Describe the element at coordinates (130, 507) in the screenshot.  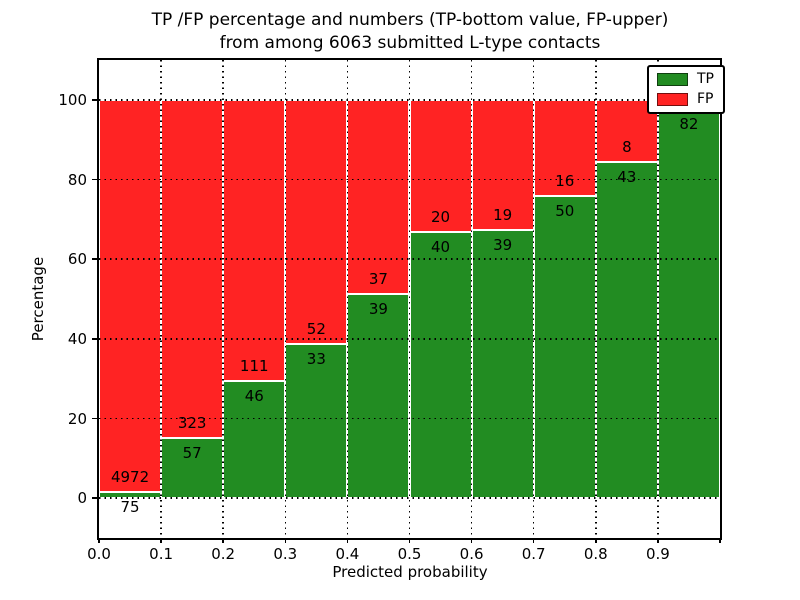
I see `tp-count-label: 75` at that location.